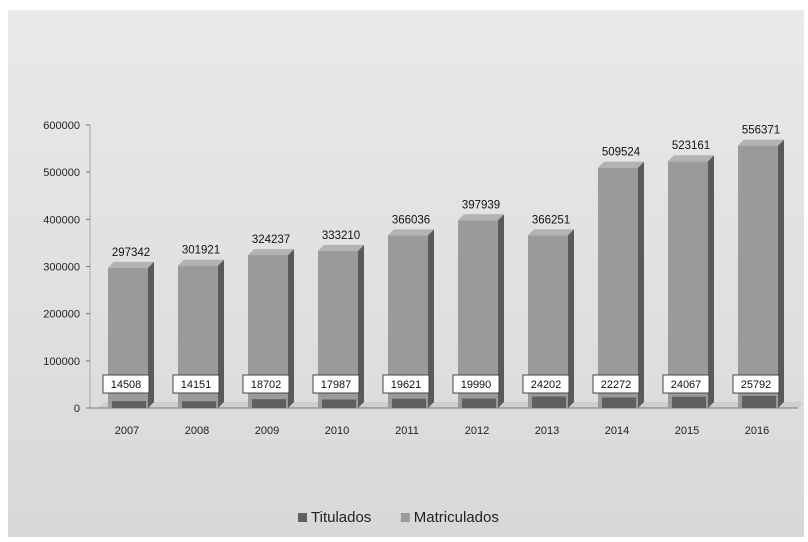 The image size is (808, 542). I want to click on data-label-titulados: 22272, so click(616, 385).